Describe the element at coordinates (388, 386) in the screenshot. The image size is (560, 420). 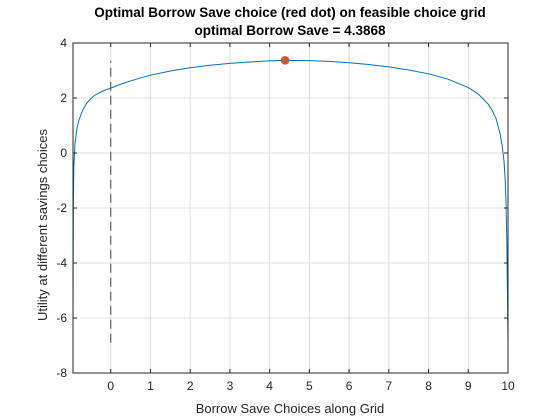
I see `x-tick-label: 7` at that location.